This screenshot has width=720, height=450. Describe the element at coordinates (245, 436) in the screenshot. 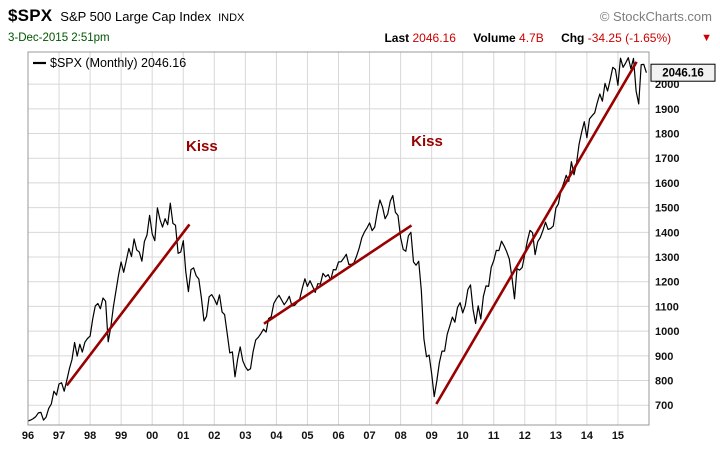

I see `x-axis-label: 03` at that location.